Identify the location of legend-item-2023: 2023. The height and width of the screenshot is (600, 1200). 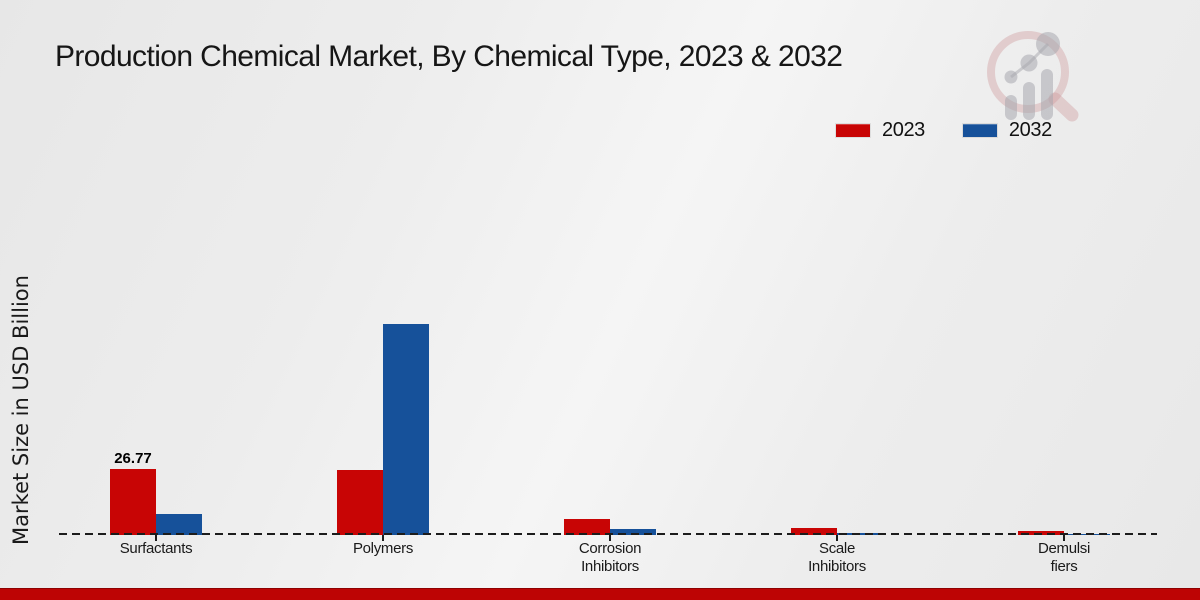
(880, 130).